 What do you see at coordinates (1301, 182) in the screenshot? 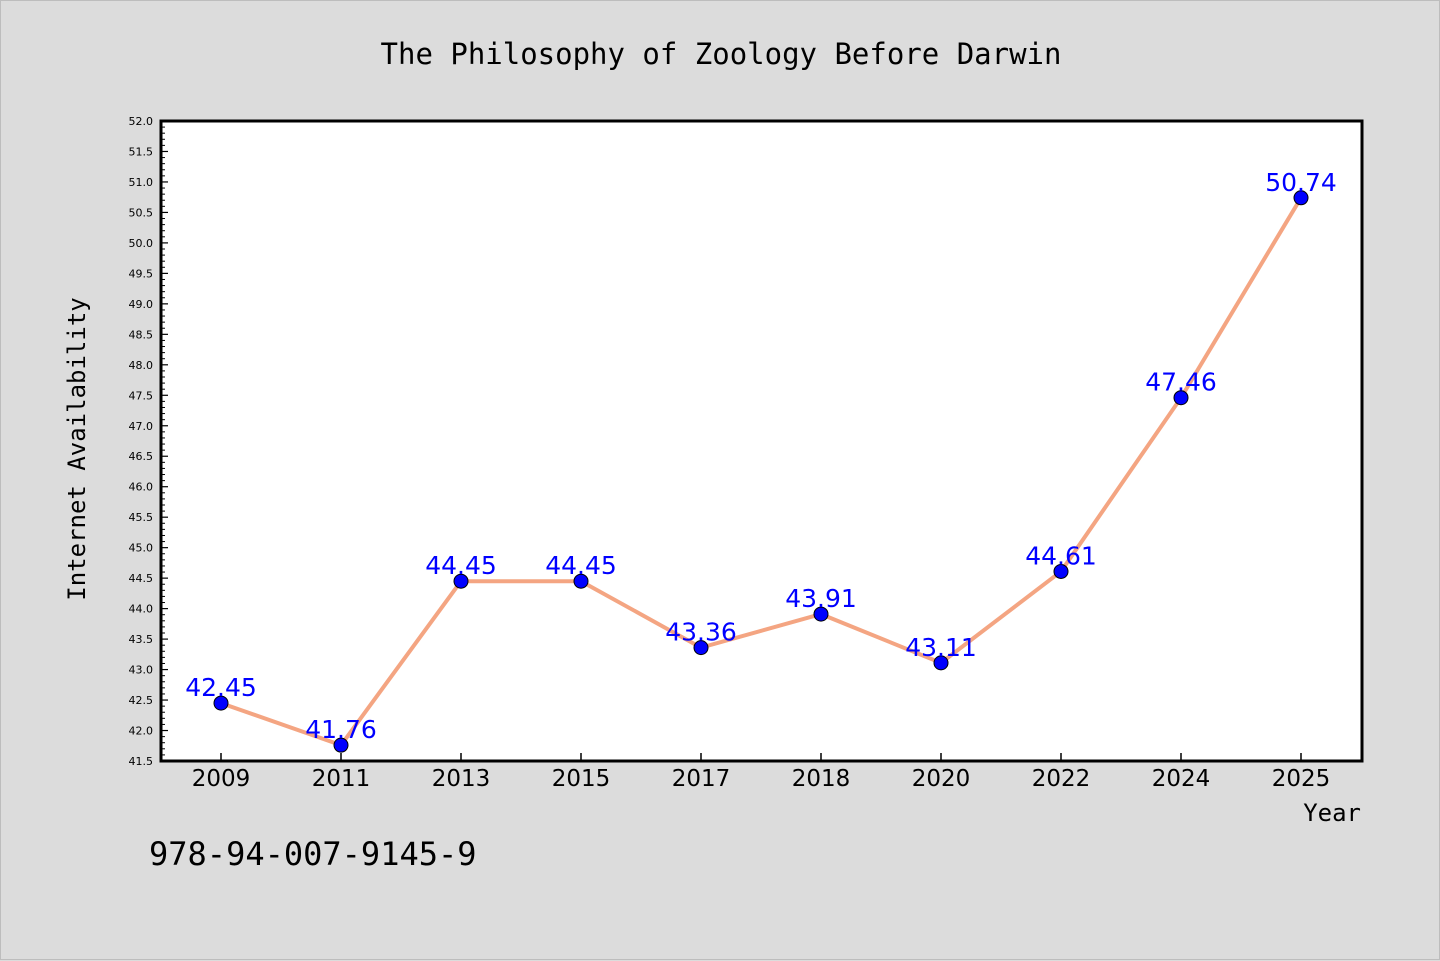
I see `data-label: 50.74` at bounding box center [1301, 182].